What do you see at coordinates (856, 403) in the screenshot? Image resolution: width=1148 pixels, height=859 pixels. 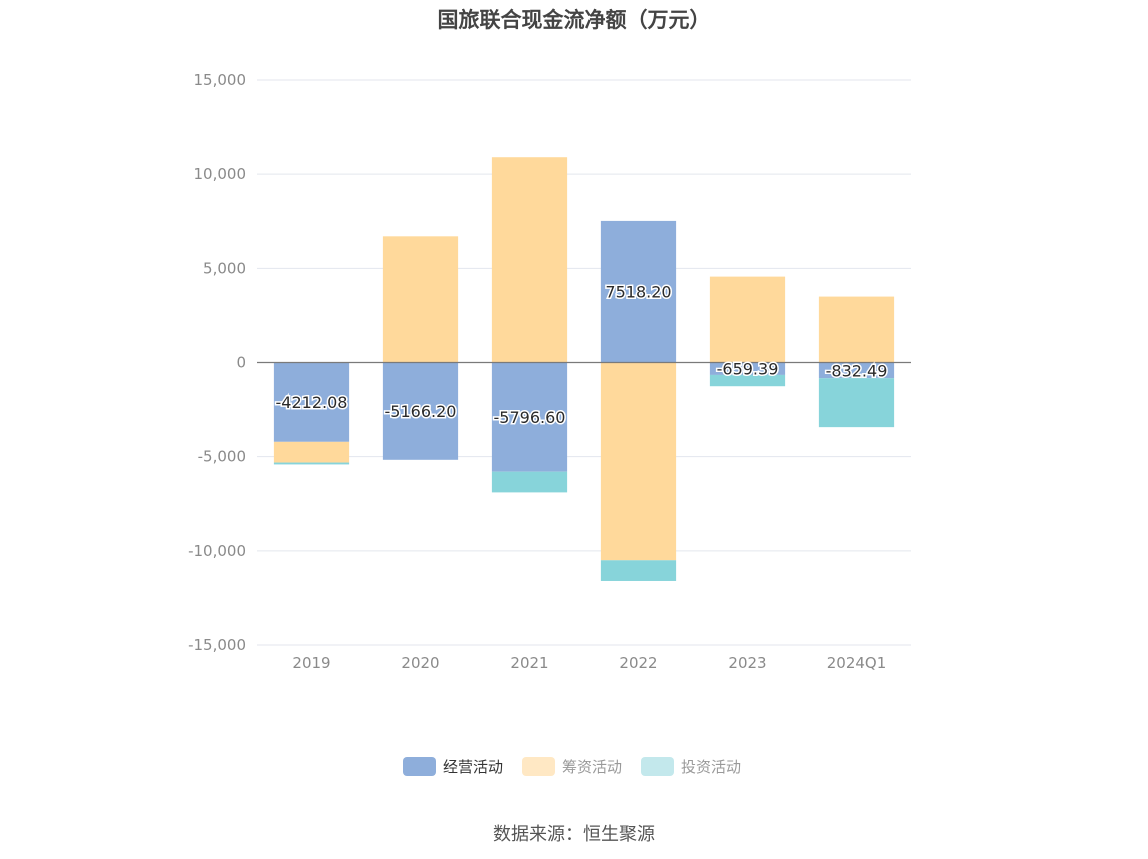 I see `bar-2-2024Q1` at bounding box center [856, 403].